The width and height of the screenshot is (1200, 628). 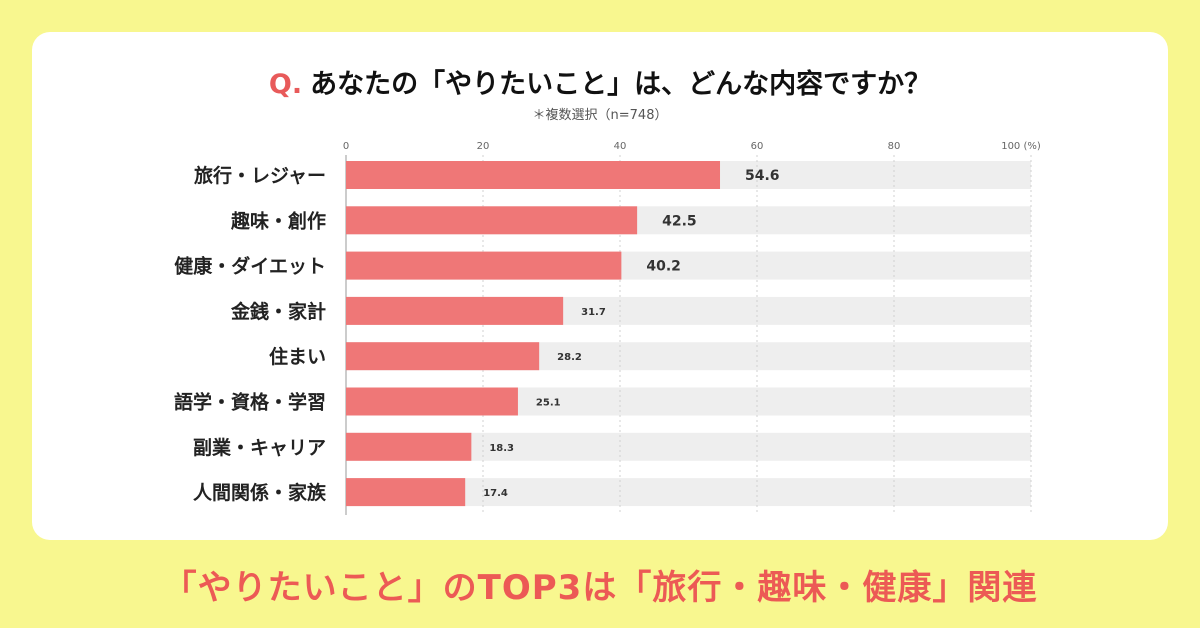 I want to click on question-text: あなたの「やりたいこと」は、どんな内容ですか？, so click(x=621, y=84).